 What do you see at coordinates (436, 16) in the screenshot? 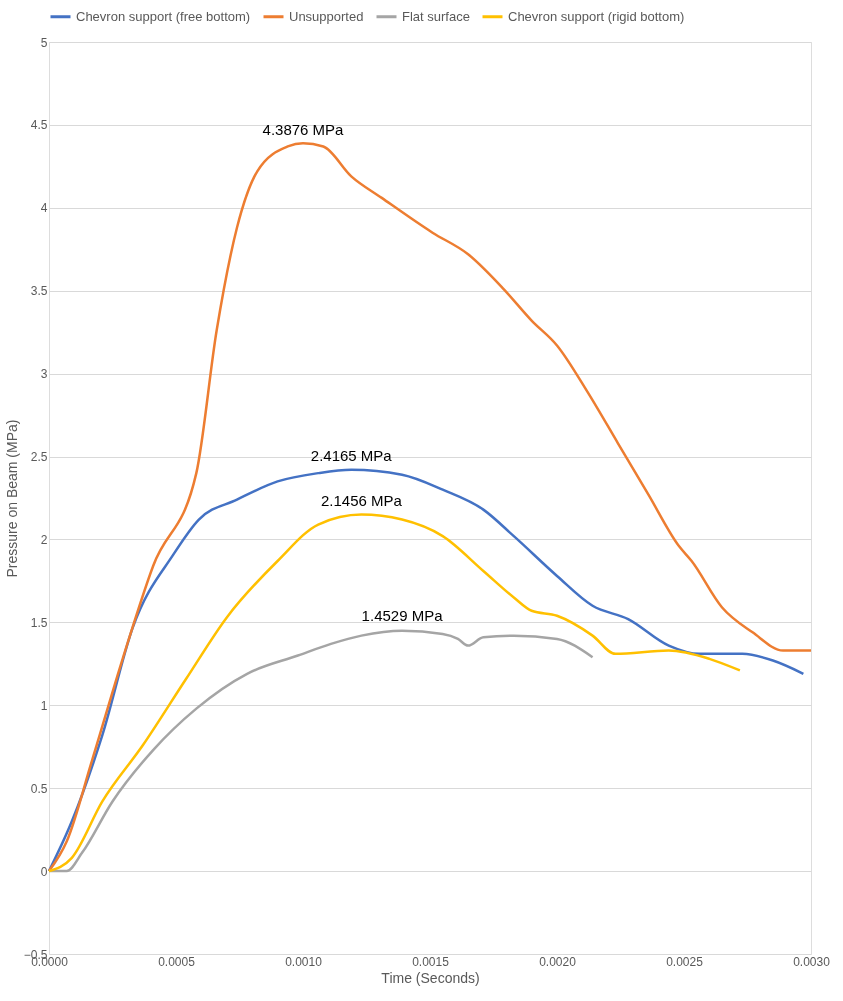
I see `legend-label: Flat surface` at bounding box center [436, 16].